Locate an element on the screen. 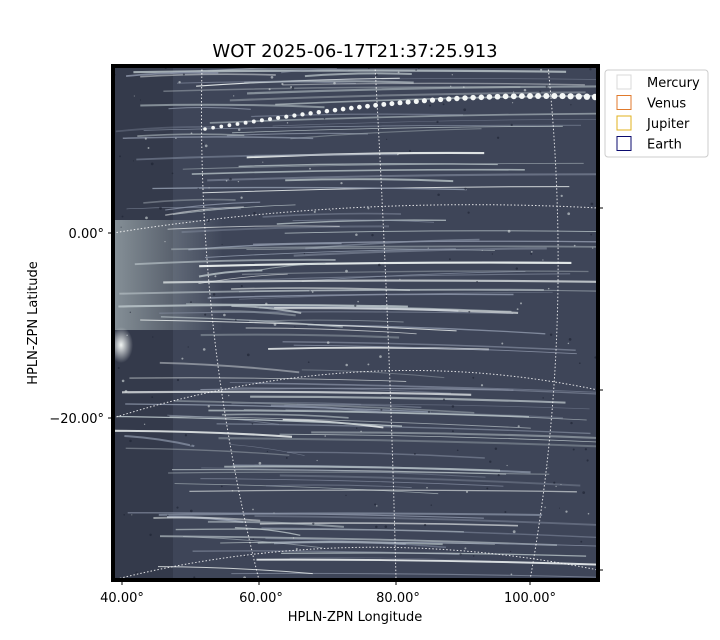 Image resolution: width=720 pixels, height=640 pixels. legend-label: Earth is located at coordinates (664, 145).